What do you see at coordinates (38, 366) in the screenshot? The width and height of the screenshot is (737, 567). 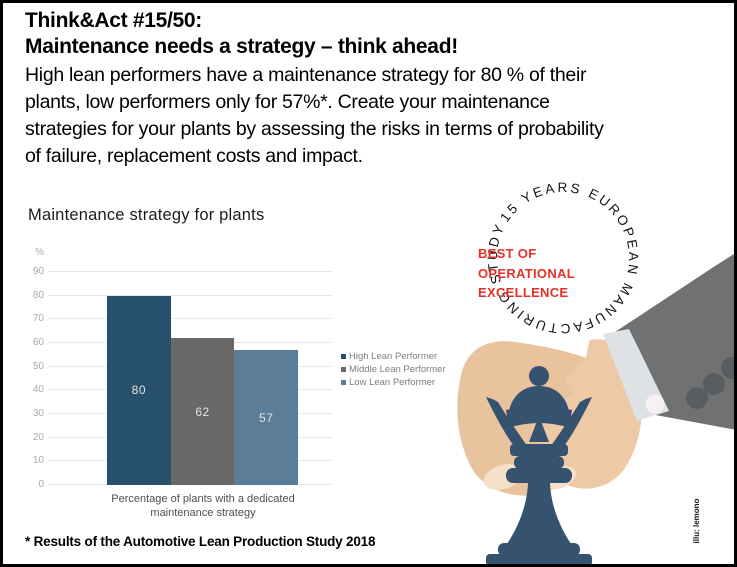 I see `y-axis-tick-label: 50` at bounding box center [38, 366].